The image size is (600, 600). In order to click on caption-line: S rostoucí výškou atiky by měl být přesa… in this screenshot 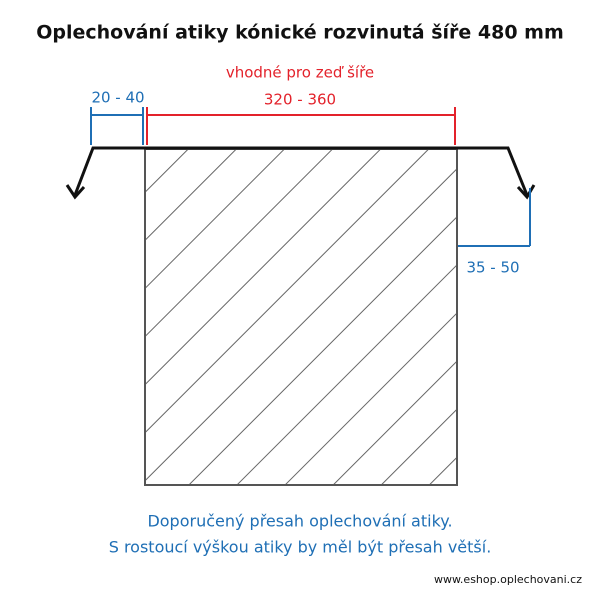, I will do `click(300, 547)`.